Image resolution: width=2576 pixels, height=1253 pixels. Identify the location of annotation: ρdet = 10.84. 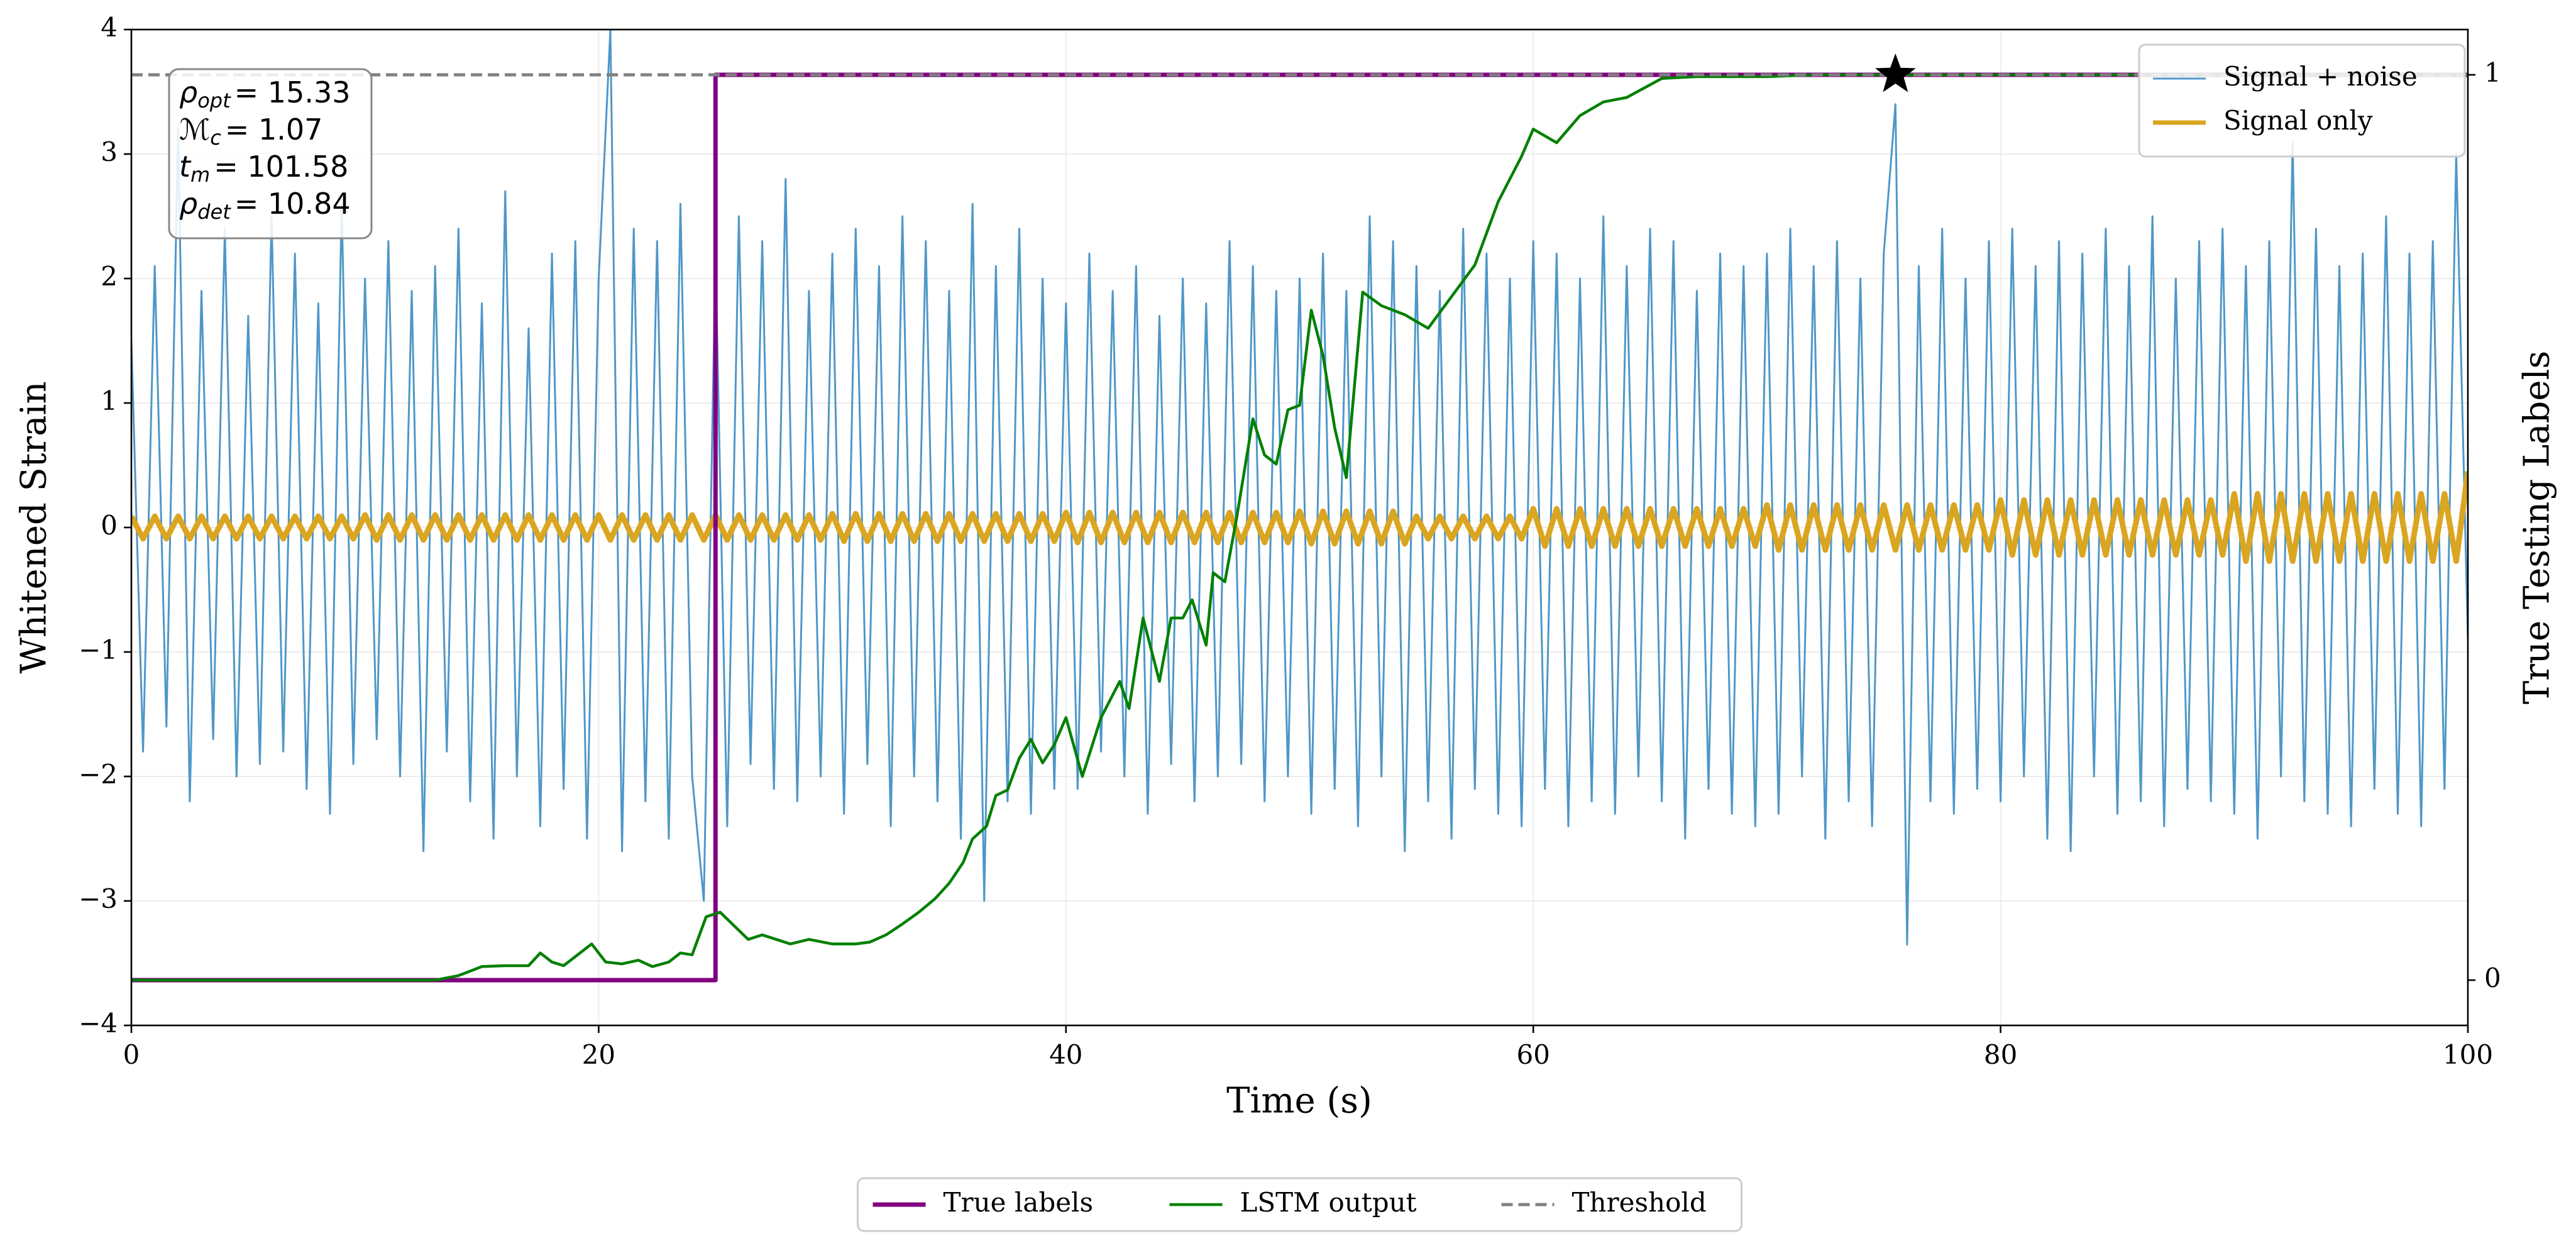
(265, 205).